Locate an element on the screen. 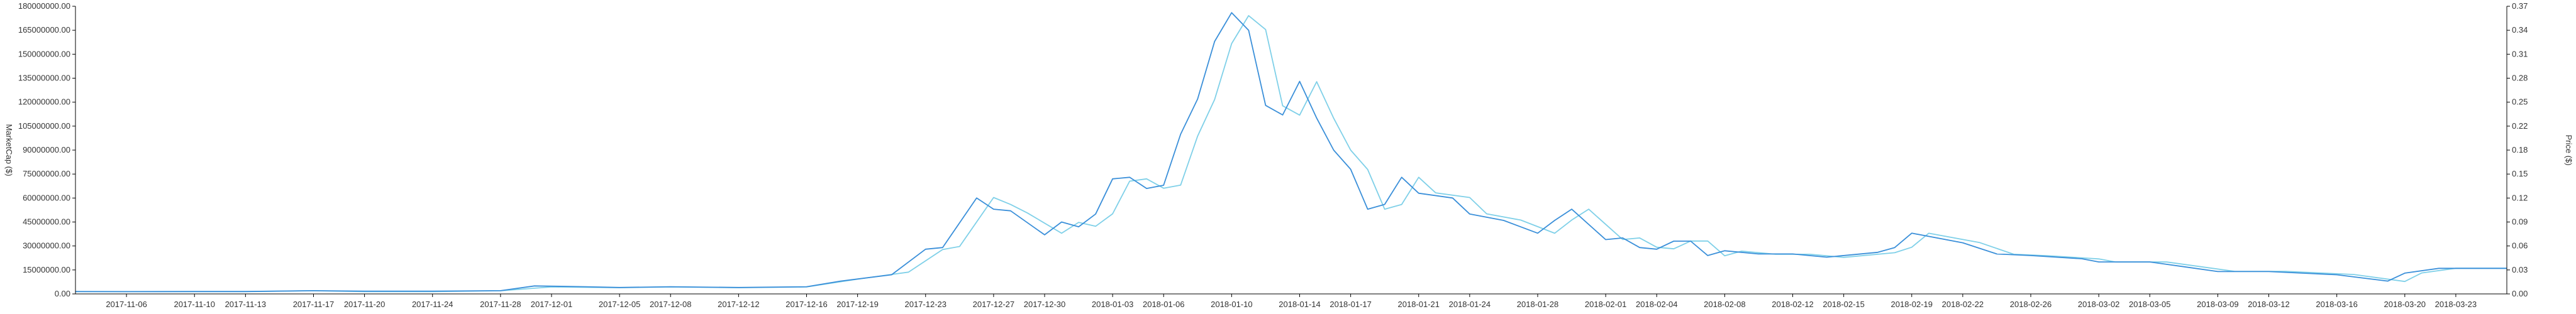  left-tick-label: 165000000.00 is located at coordinates (44, 30).